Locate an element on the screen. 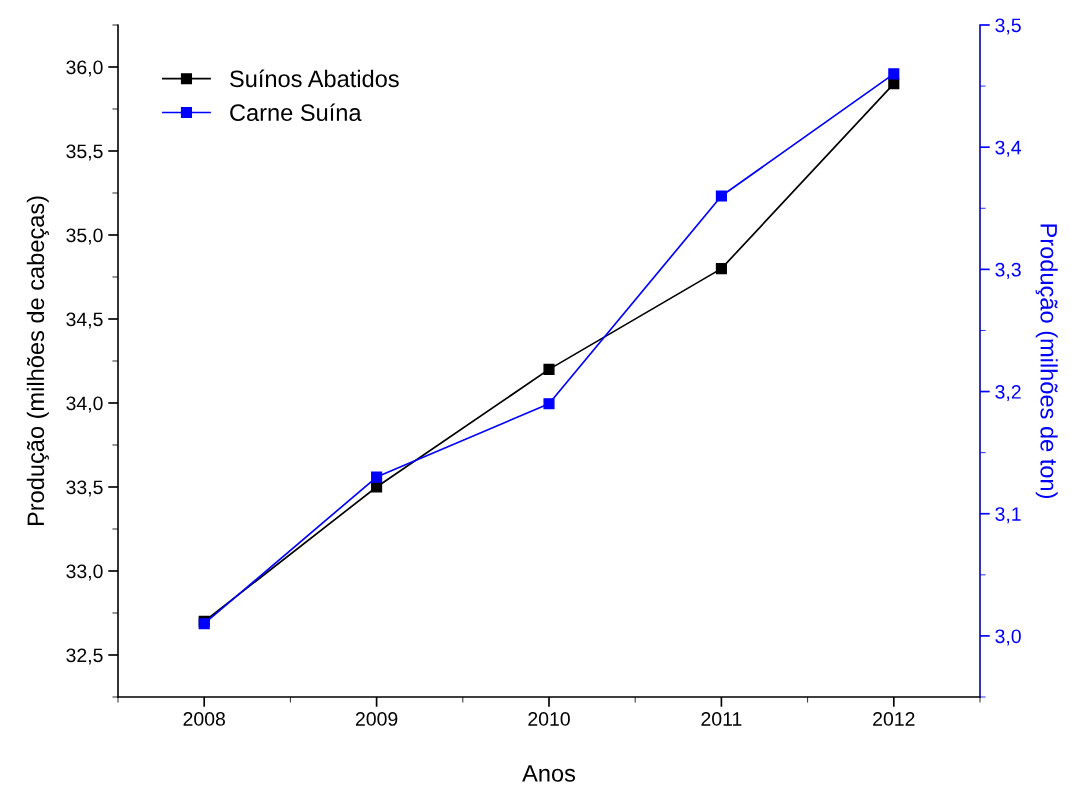 The width and height of the screenshot is (1071, 794). y-tick-label: 34,0 is located at coordinates (84, 404).